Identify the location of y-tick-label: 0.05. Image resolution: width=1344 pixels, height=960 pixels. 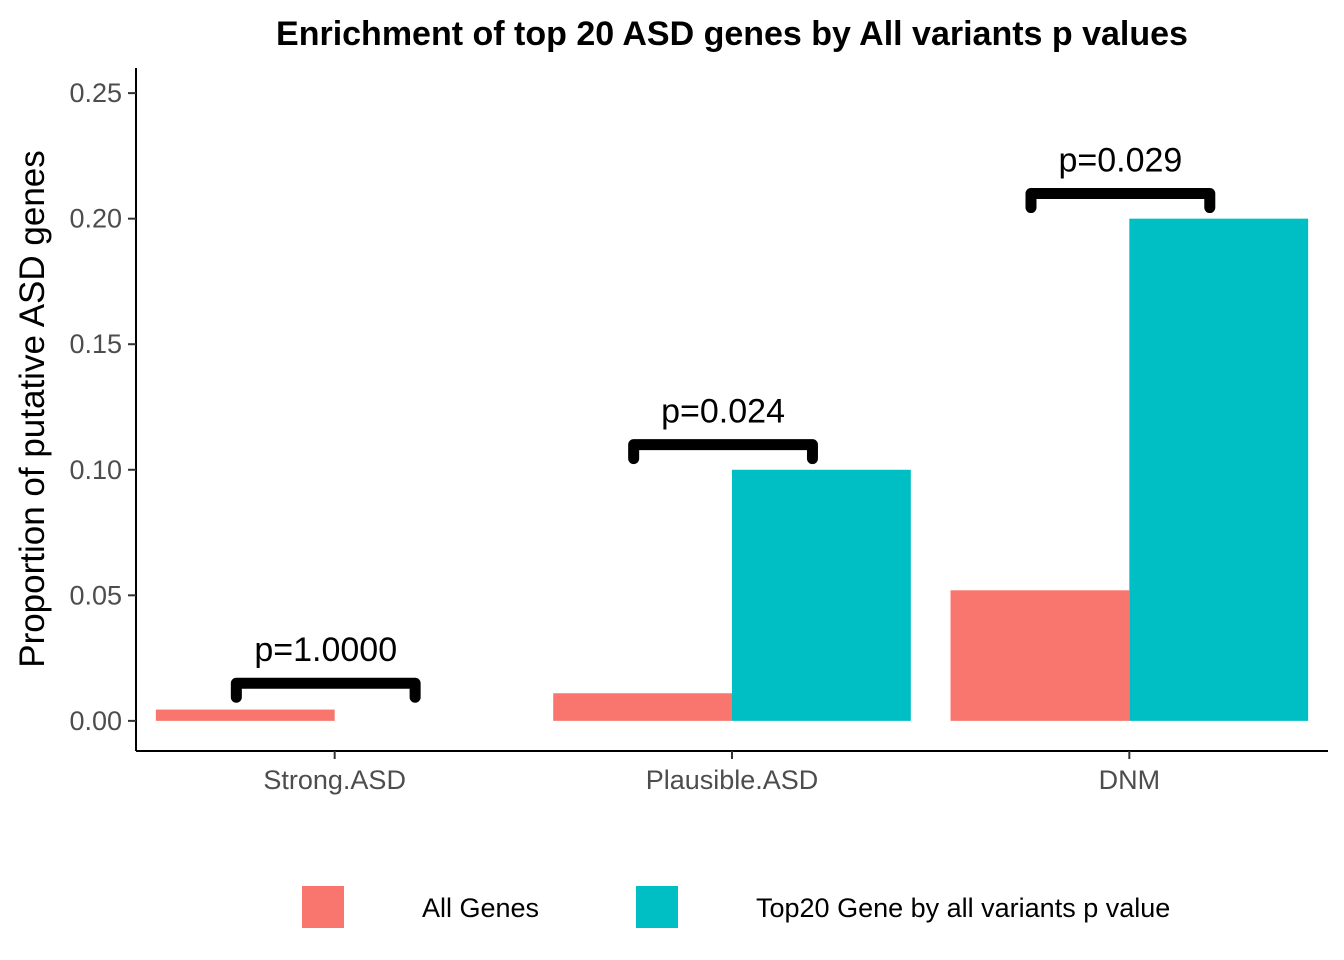
(95, 595).